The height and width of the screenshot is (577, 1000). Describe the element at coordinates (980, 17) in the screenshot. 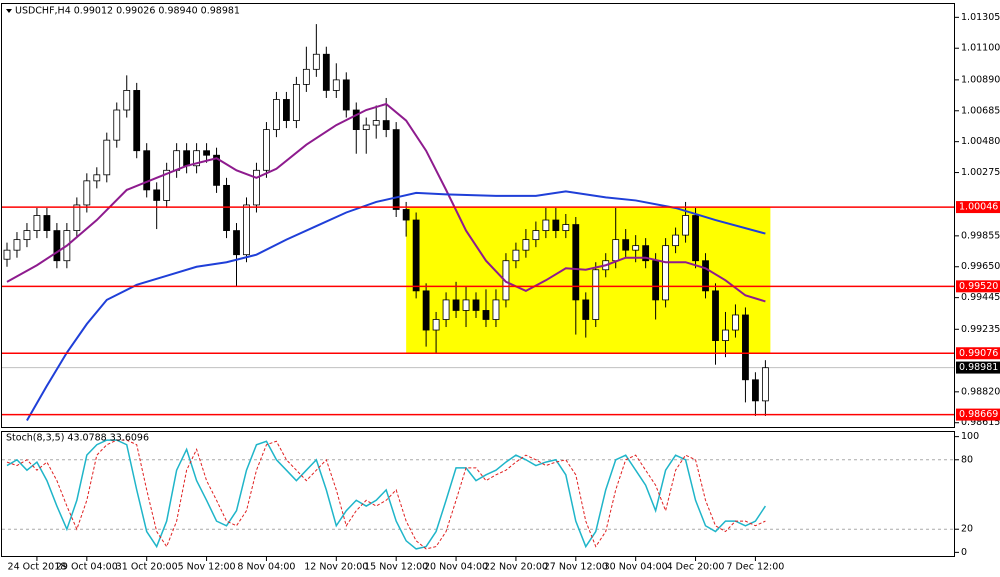

I see `y-tick-label: 1.01305` at that location.